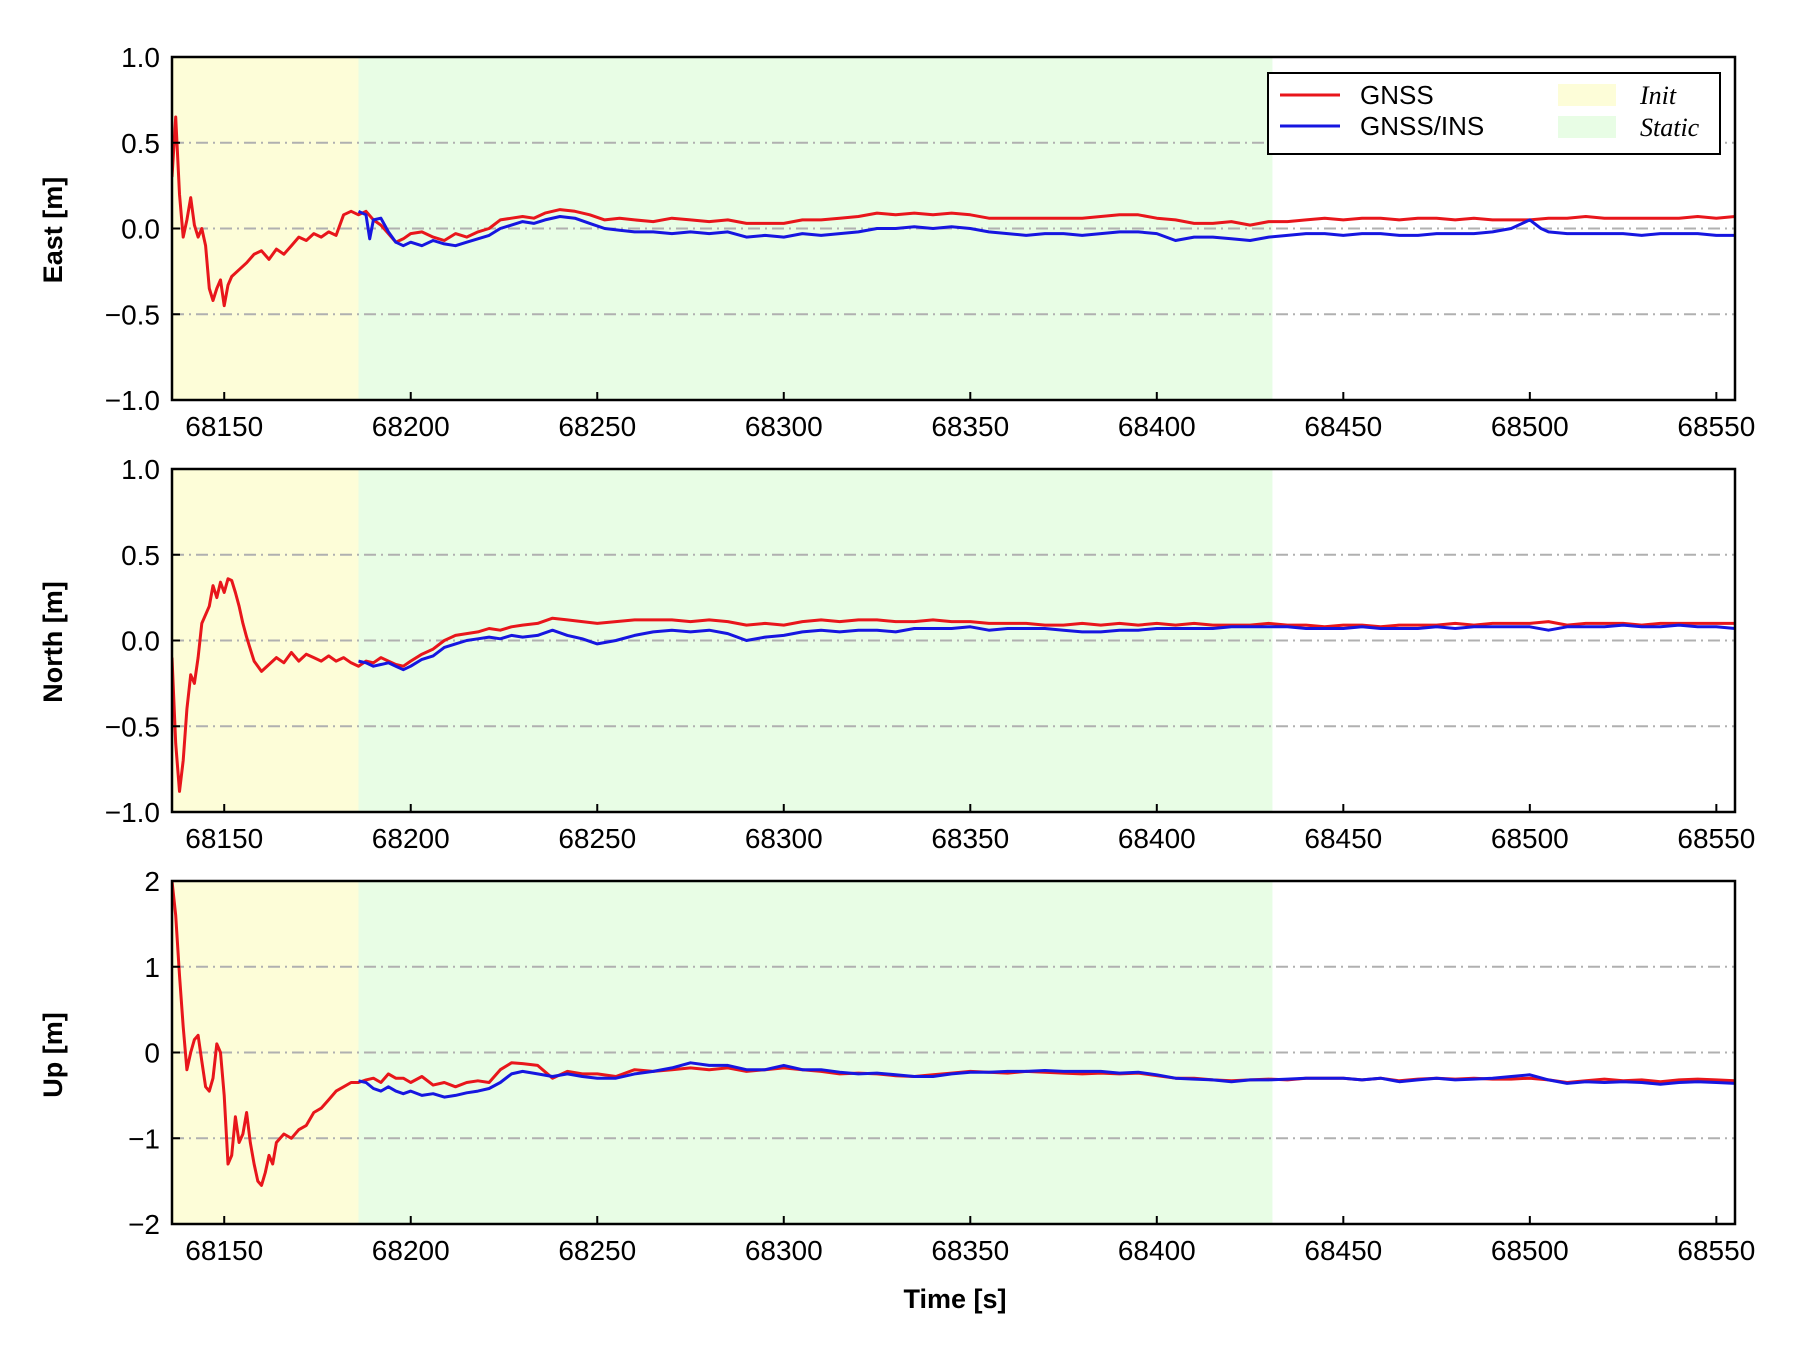  What do you see at coordinates (1157, 838) in the screenshot?
I see `north-x-tick-label: 68400` at bounding box center [1157, 838].